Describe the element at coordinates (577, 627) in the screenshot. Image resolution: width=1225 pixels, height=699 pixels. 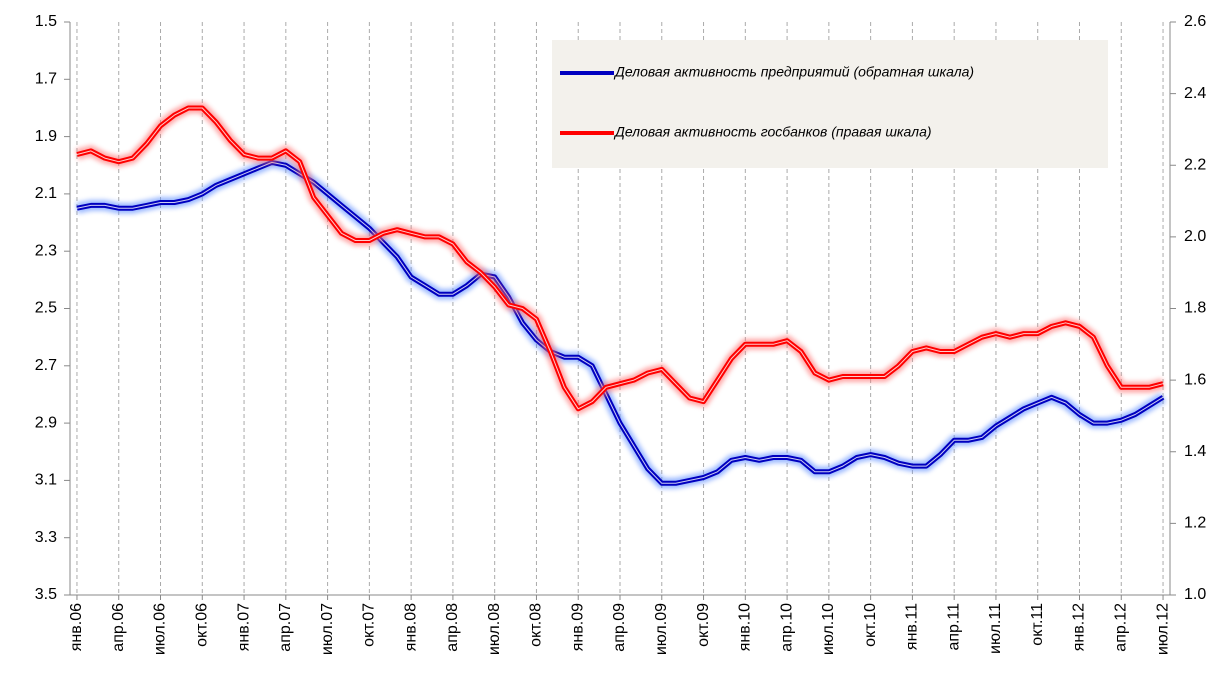
I see `x-tick-label: янв.09` at that location.